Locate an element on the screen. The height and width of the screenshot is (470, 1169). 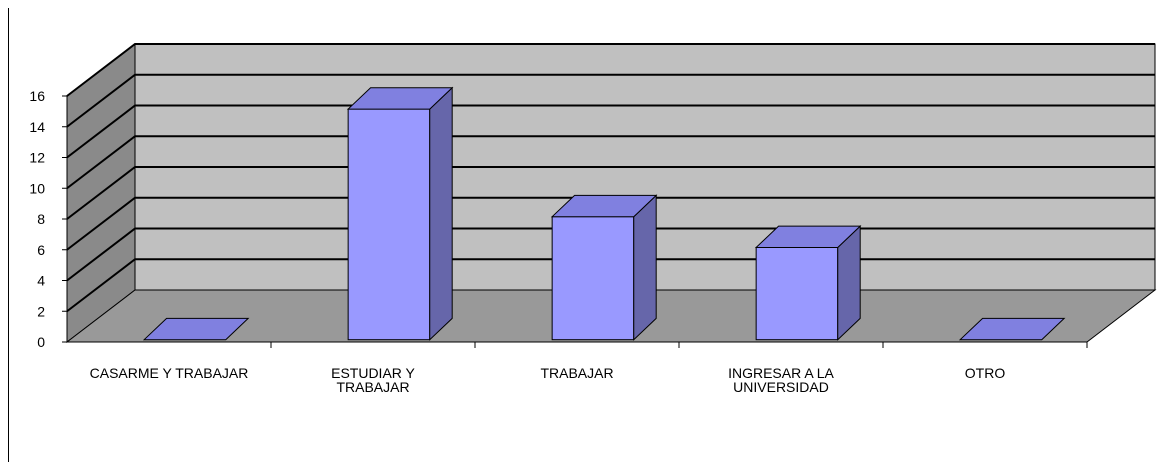
x-category-label: OTRO is located at coordinates (985, 373).